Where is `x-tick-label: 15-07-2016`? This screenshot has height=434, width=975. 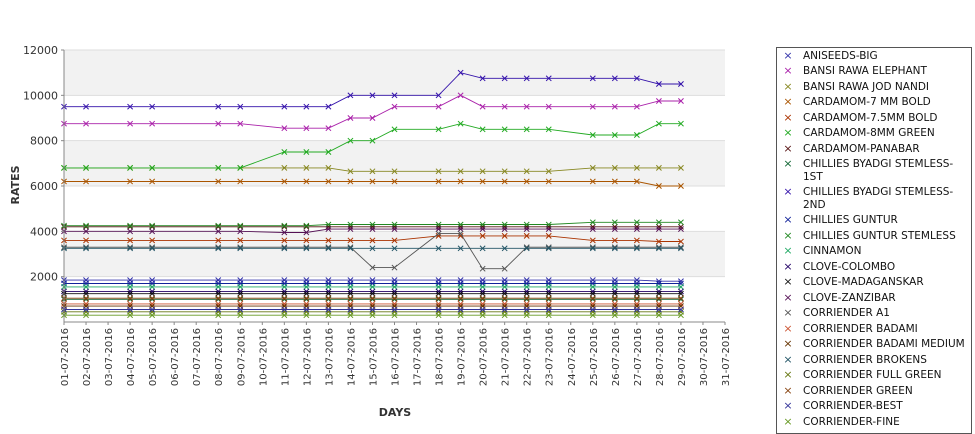 x-tick-label: 15-07-2016 is located at coordinates (374, 357).